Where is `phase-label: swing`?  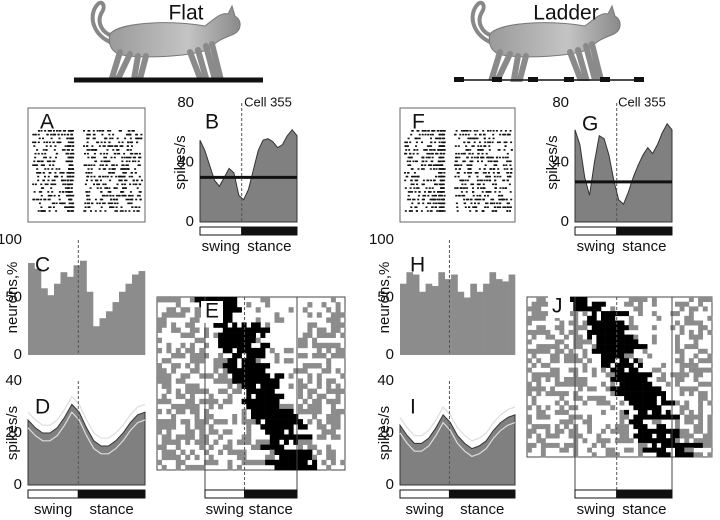
phase-label: swing is located at coordinates (225, 509).